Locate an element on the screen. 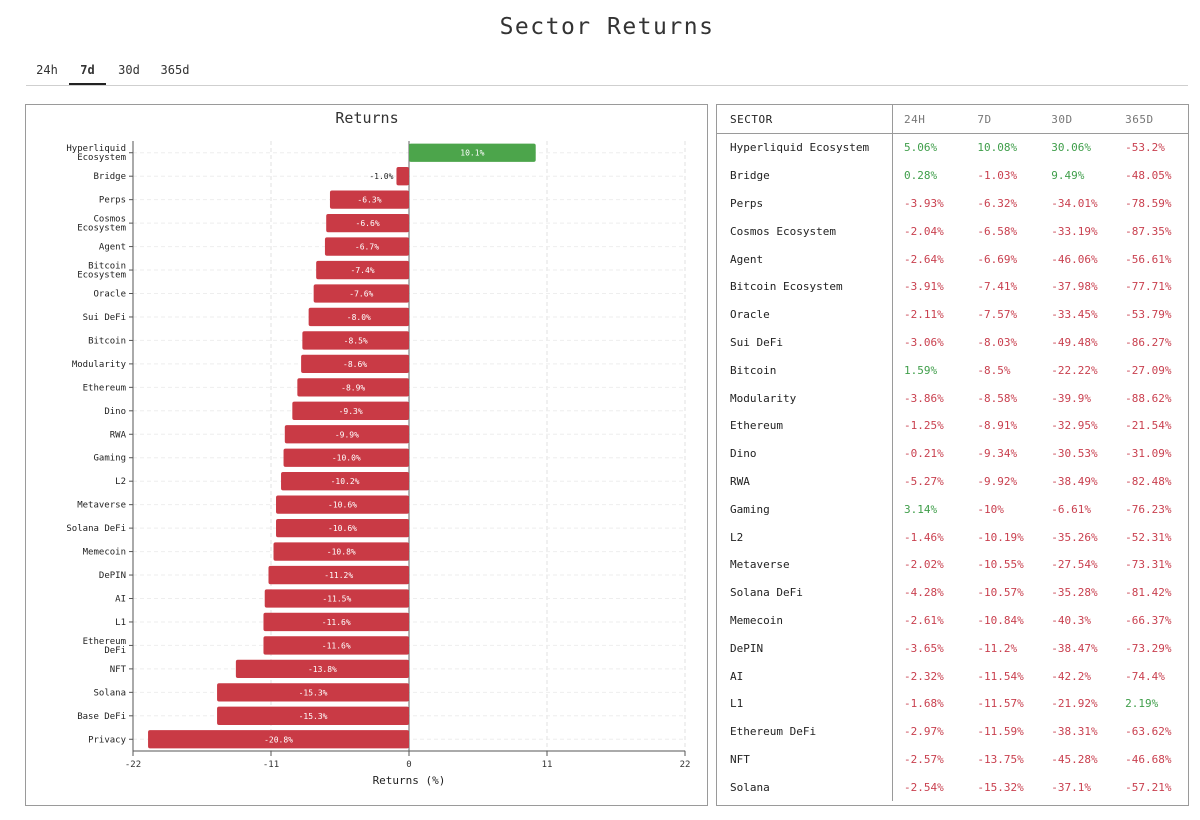 The width and height of the screenshot is (1200, 820). sector-name-cell: Metaverse is located at coordinates (805, 564).